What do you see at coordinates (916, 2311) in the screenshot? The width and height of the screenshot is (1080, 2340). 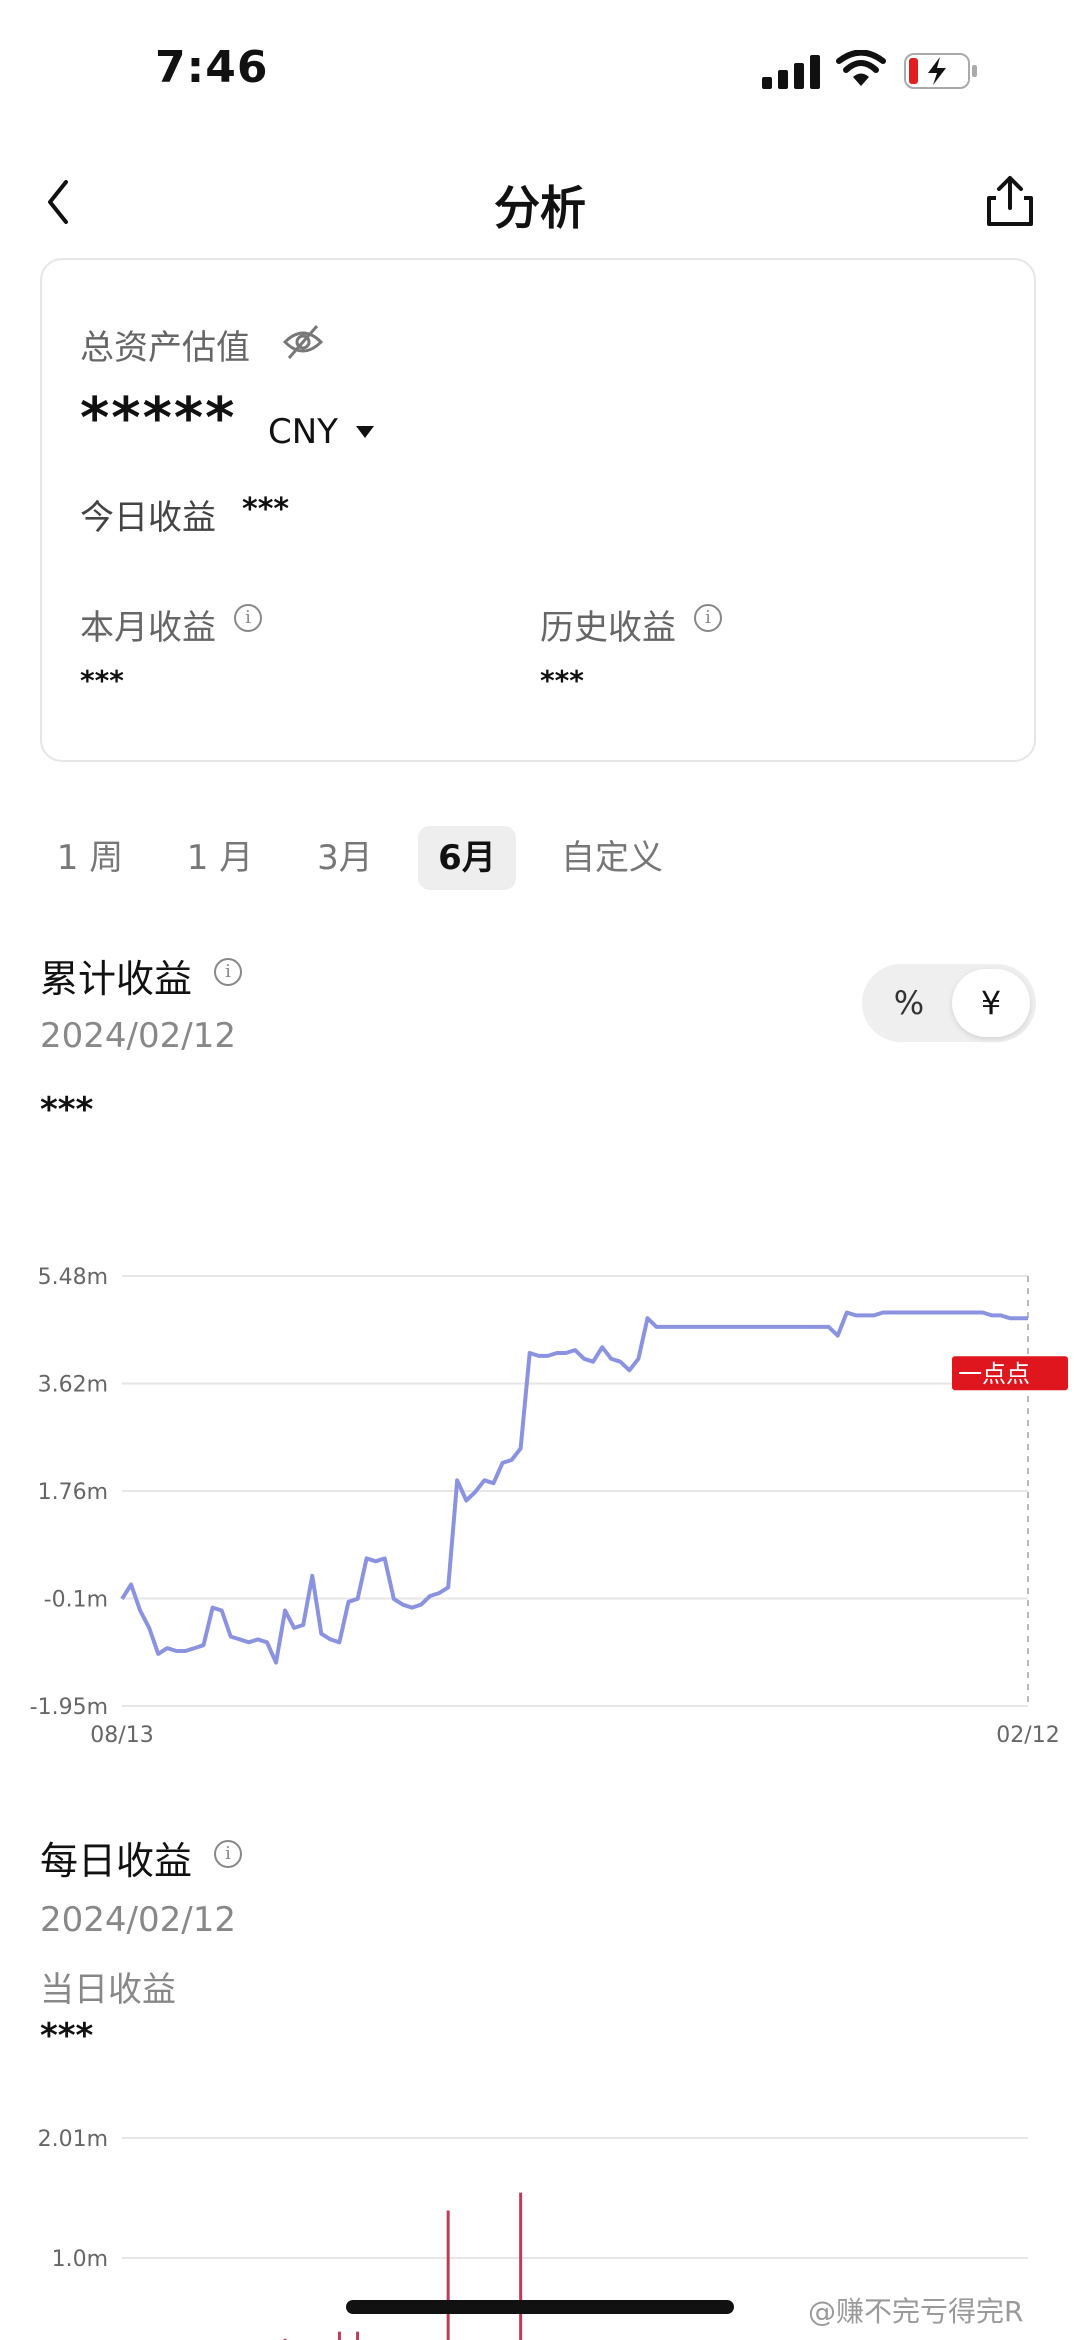 I see `watermark: @赚不完亏得完R` at bounding box center [916, 2311].